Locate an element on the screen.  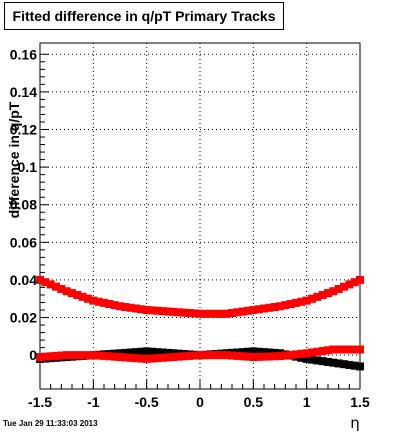
chart-title: Fitted difference in q/pT Primary Tracks is located at coordinates (144, 16).